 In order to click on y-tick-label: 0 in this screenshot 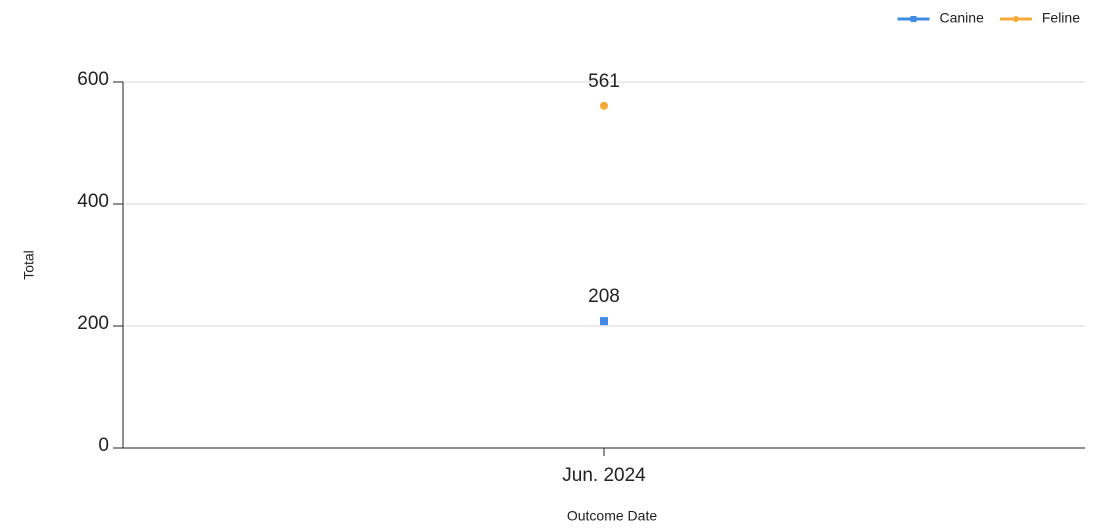, I will do `click(103, 445)`.